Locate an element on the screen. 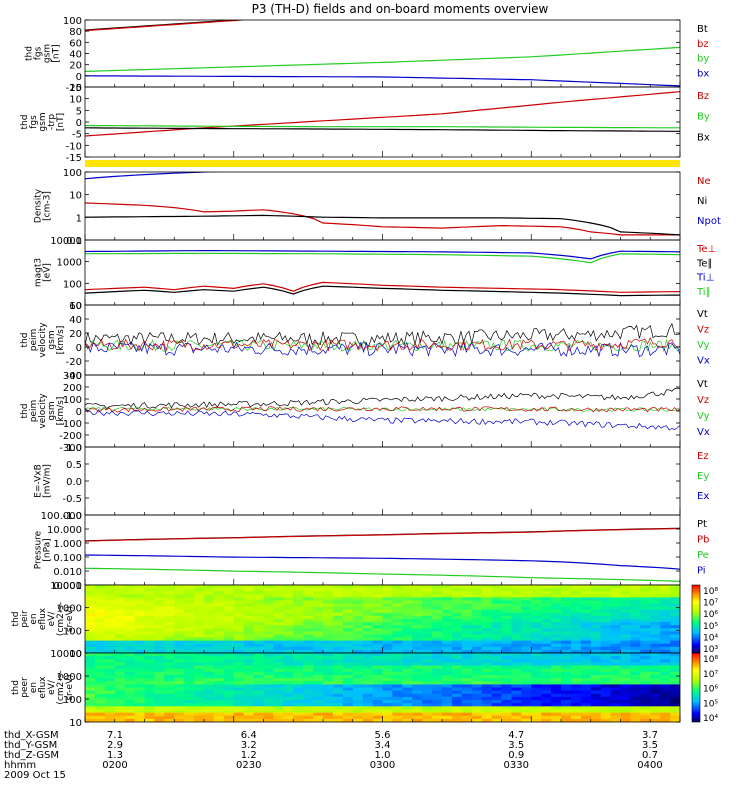 The width and height of the screenshot is (750, 804). ytick-peim_velocity: 0 is located at coordinates (79, 348).